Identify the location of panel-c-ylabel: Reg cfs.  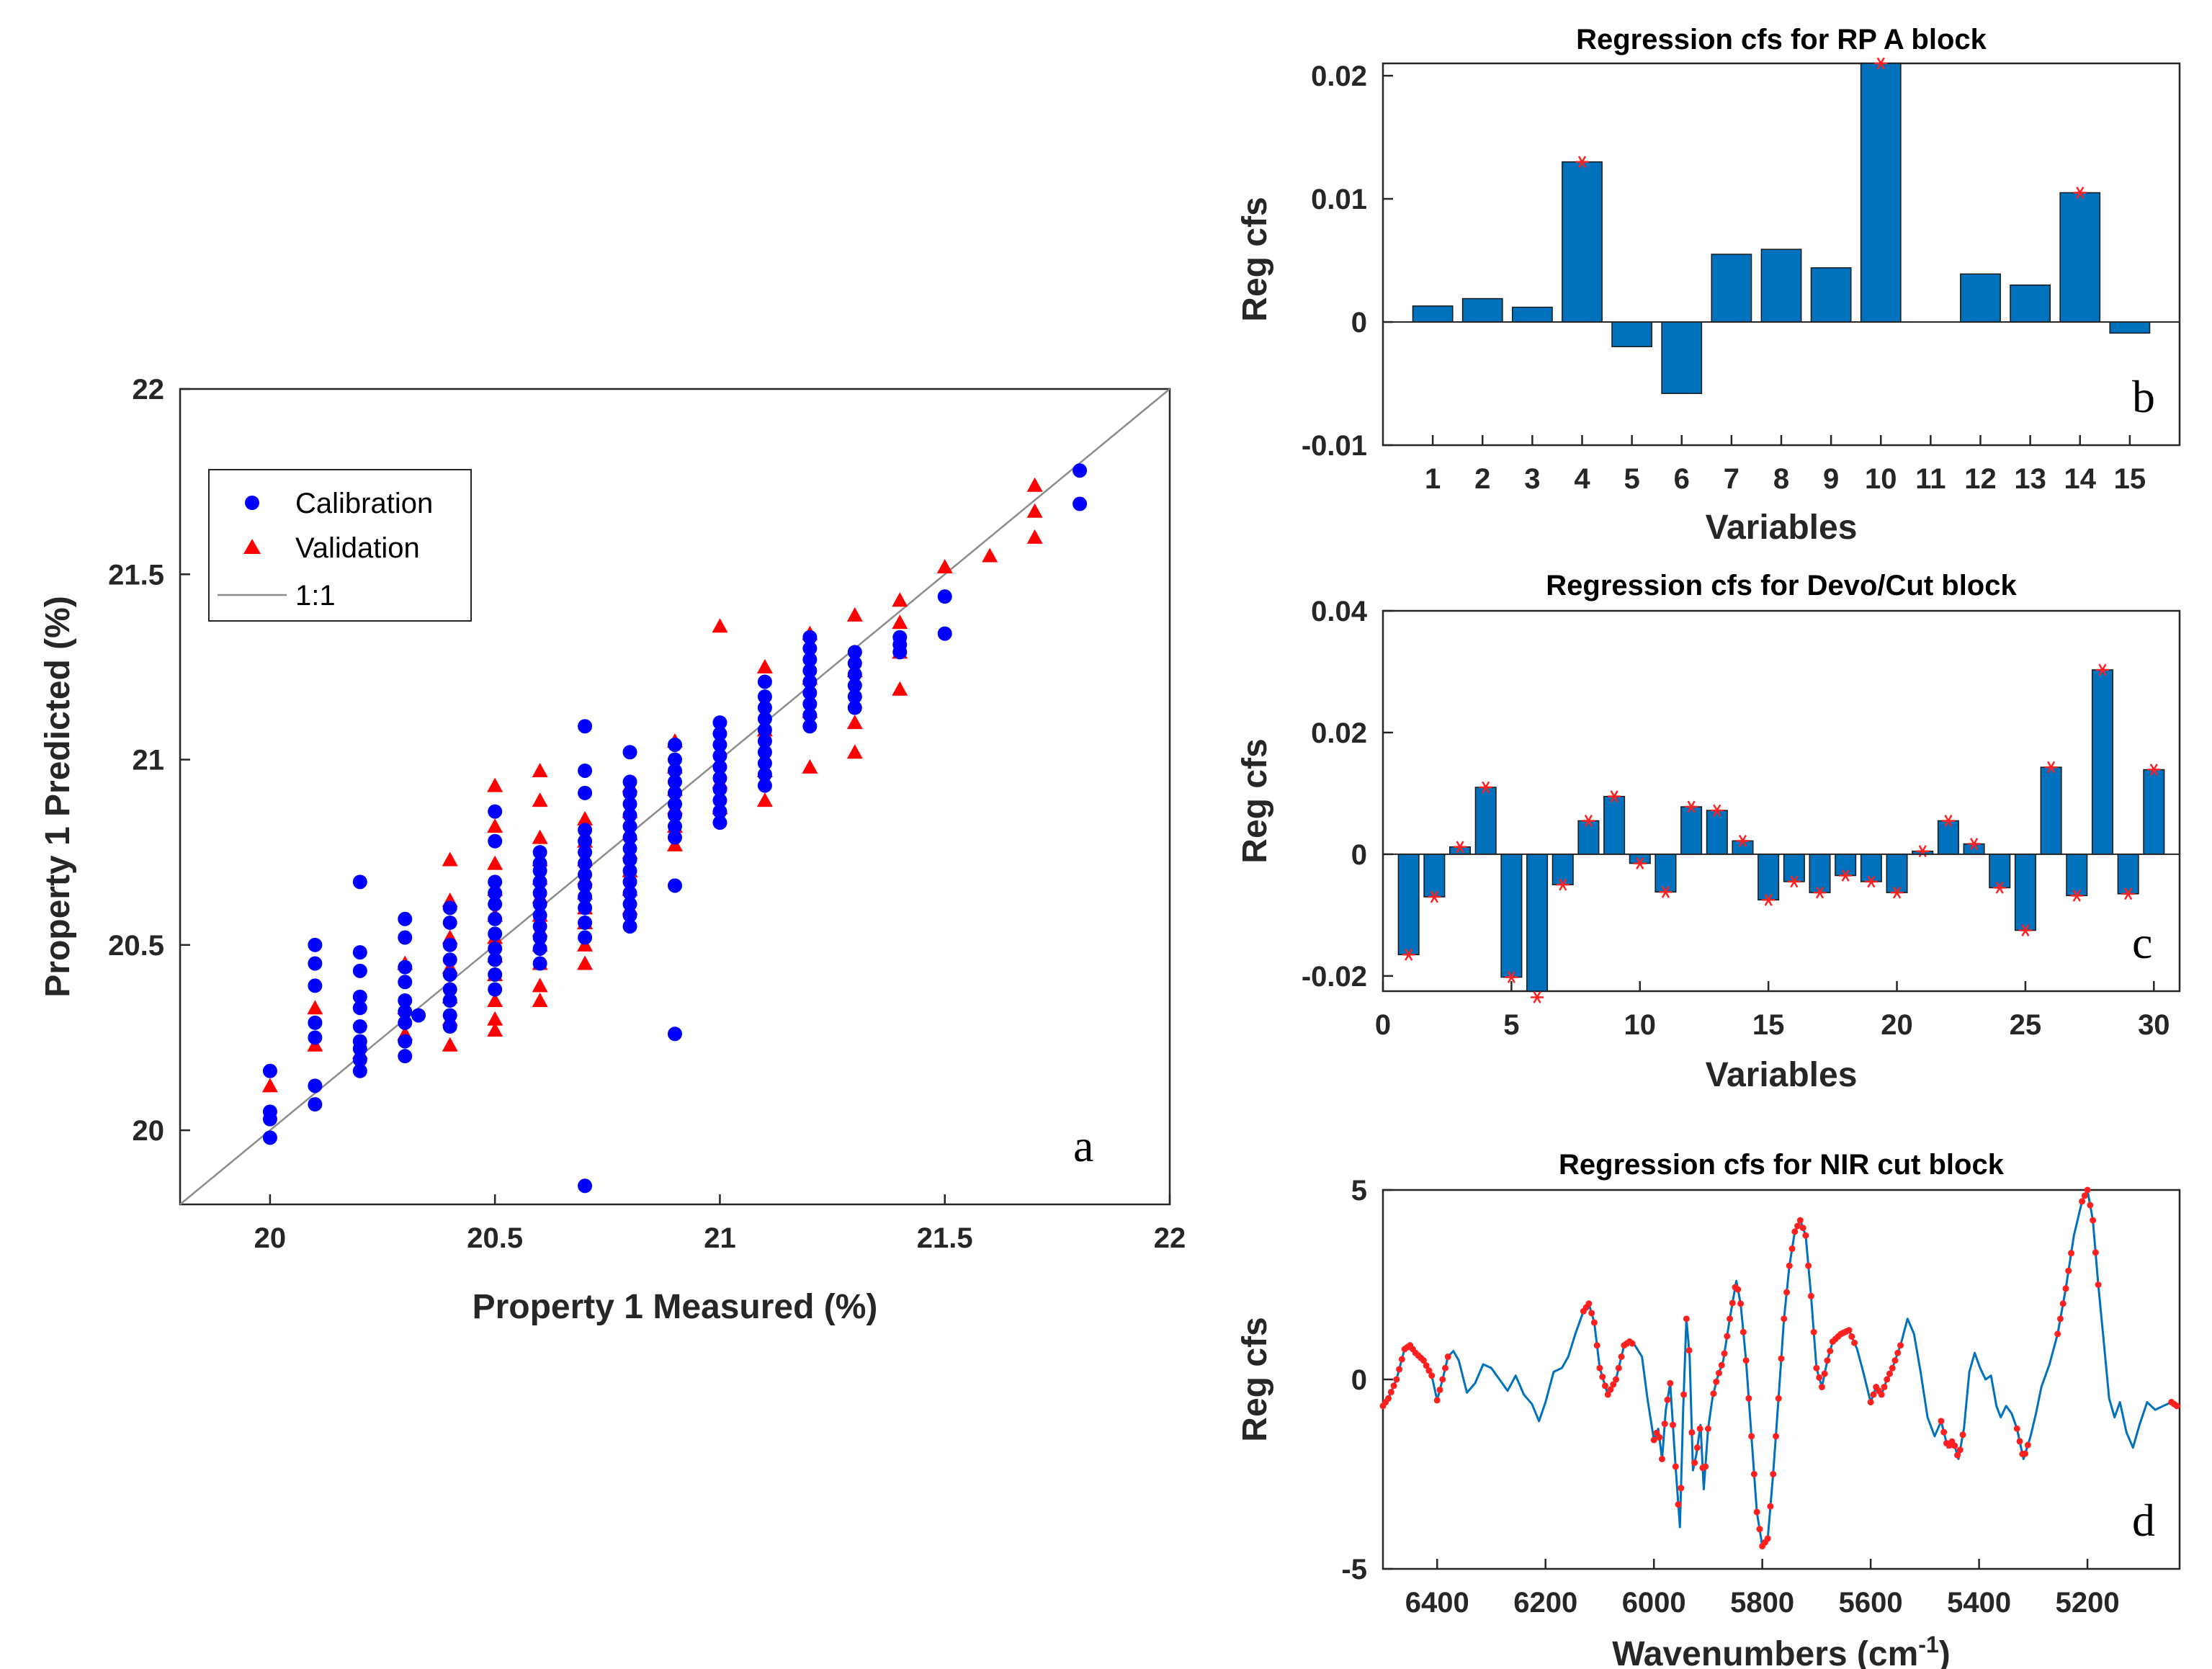
(1255, 800).